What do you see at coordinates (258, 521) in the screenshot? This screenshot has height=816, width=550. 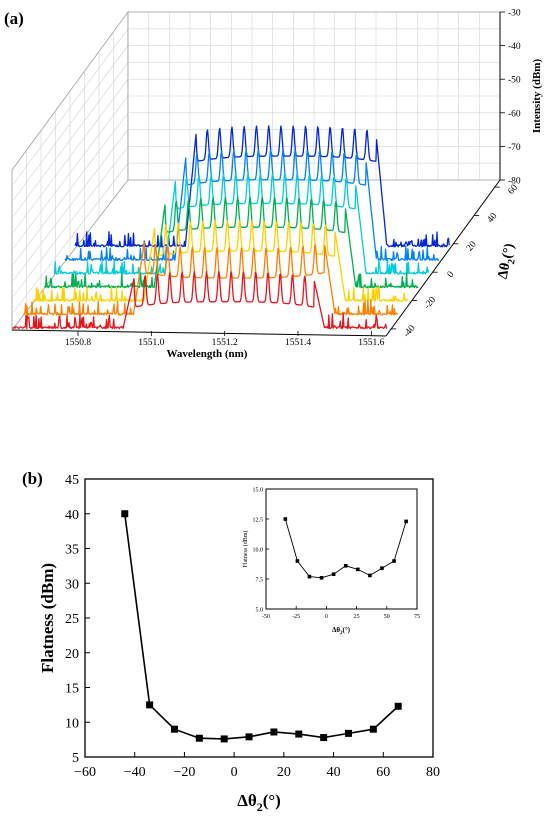 I see `inset-y-tick-label: 12.5` at bounding box center [258, 521].